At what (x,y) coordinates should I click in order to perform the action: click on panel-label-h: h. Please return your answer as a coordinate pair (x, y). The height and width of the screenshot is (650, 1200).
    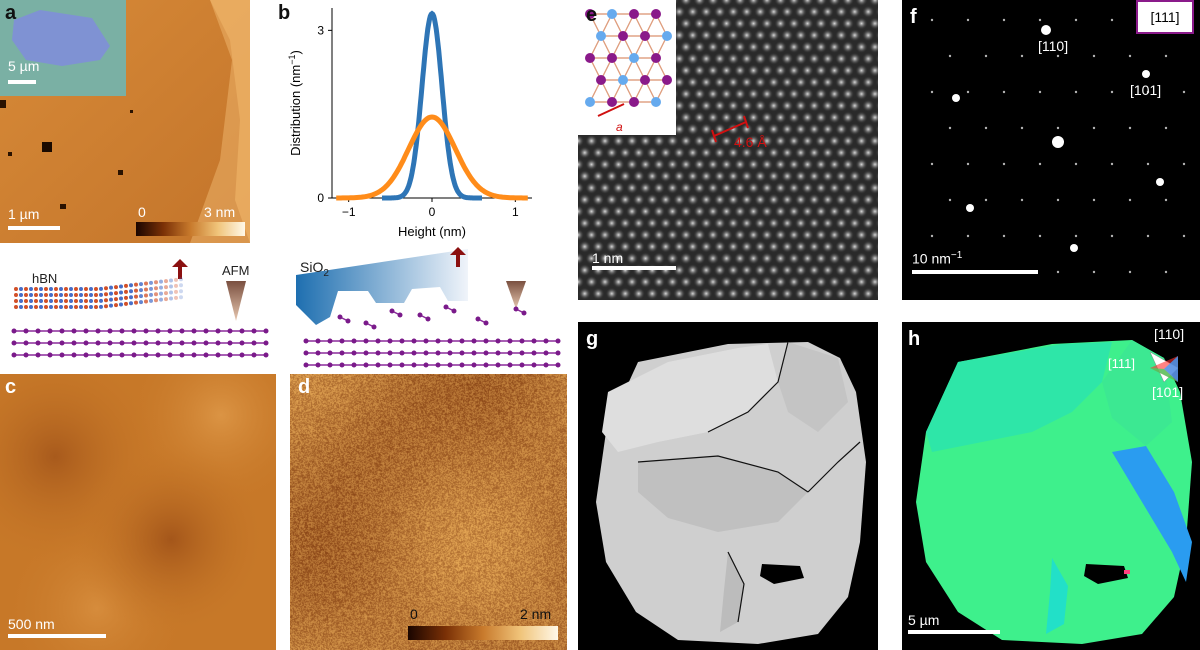
    Looking at the image, I should click on (914, 339).